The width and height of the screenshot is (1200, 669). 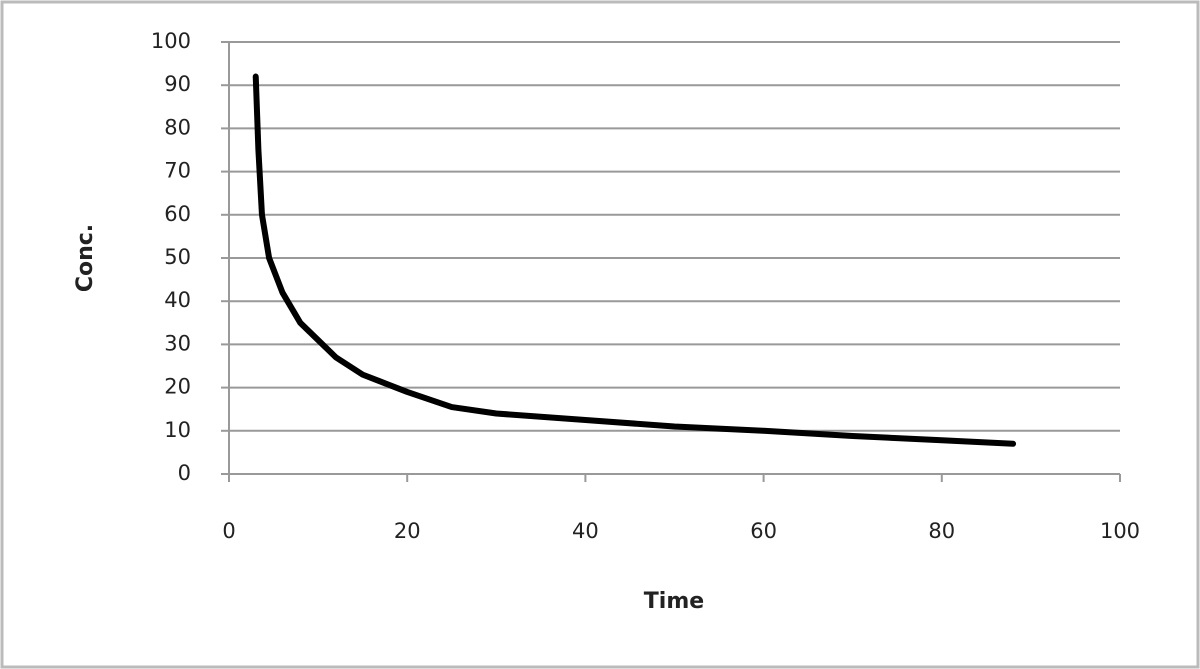 What do you see at coordinates (177, 257) in the screenshot?
I see `y-tick-label: 50` at bounding box center [177, 257].